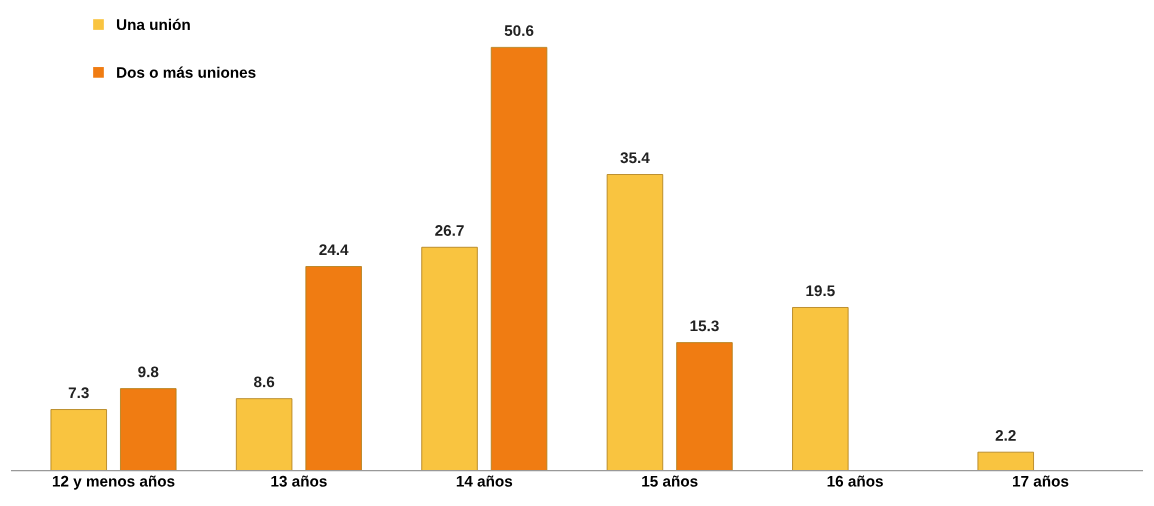 This screenshot has width=1154, height=506. I want to click on data-label: 15.3, so click(704, 326).